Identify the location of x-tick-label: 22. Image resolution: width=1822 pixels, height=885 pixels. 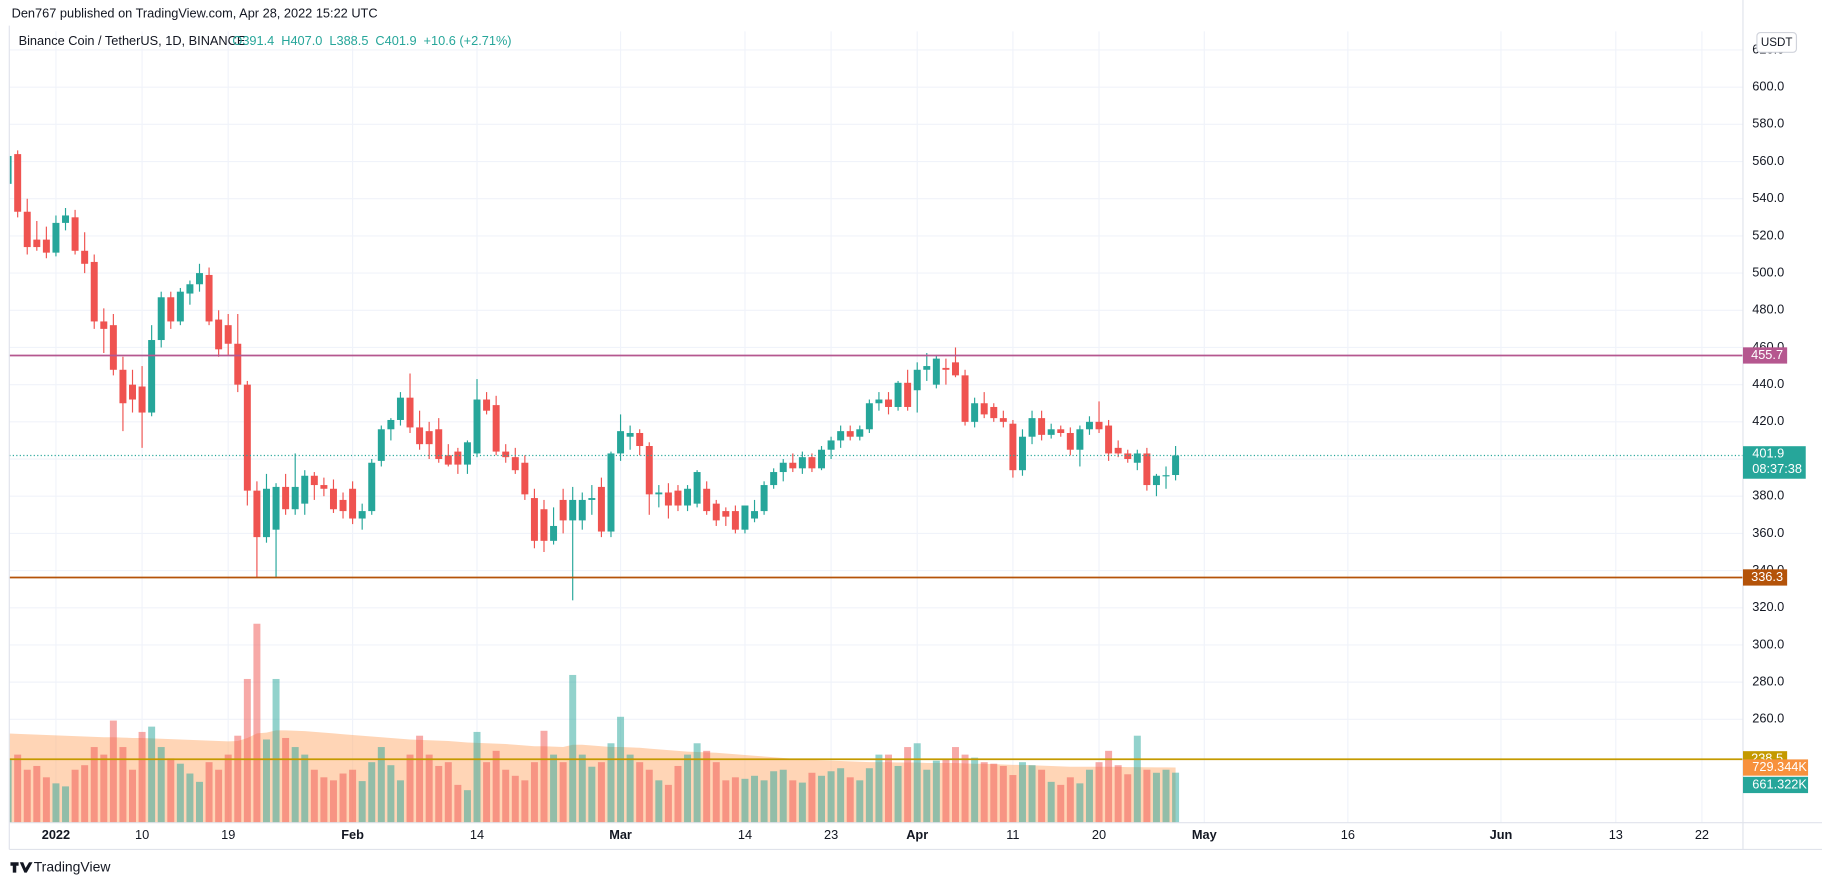
(1702, 834).